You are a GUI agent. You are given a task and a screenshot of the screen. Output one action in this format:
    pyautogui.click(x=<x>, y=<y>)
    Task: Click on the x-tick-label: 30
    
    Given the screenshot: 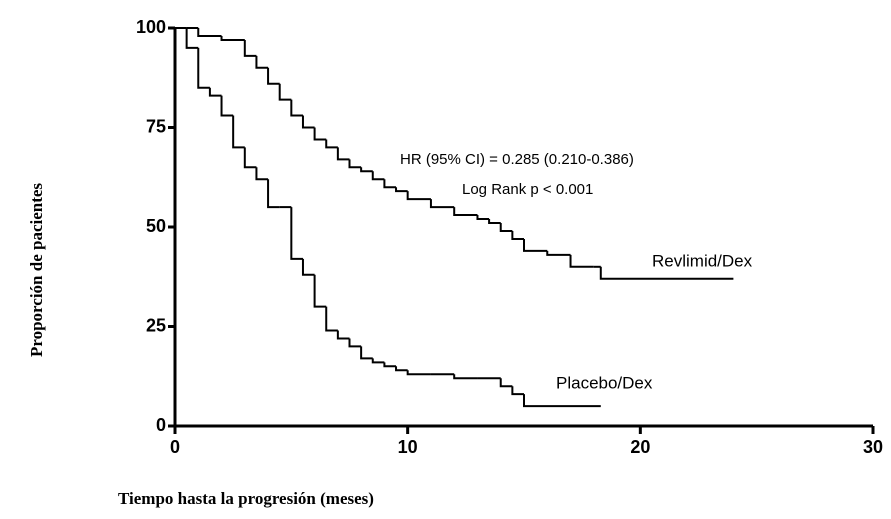 What is the action you would take?
    pyautogui.click(x=873, y=447)
    